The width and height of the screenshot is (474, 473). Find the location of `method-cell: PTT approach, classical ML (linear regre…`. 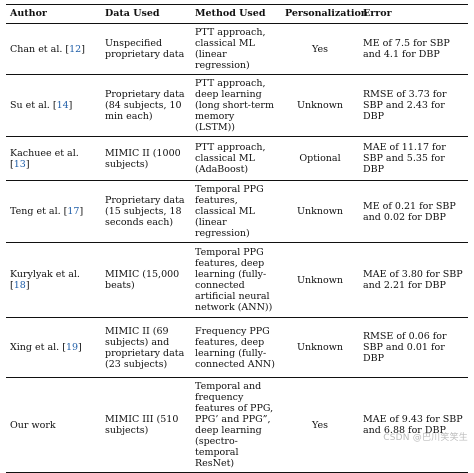

method-cell: PTT approach, classical ML (linear regre… is located at coordinates (230, 49).